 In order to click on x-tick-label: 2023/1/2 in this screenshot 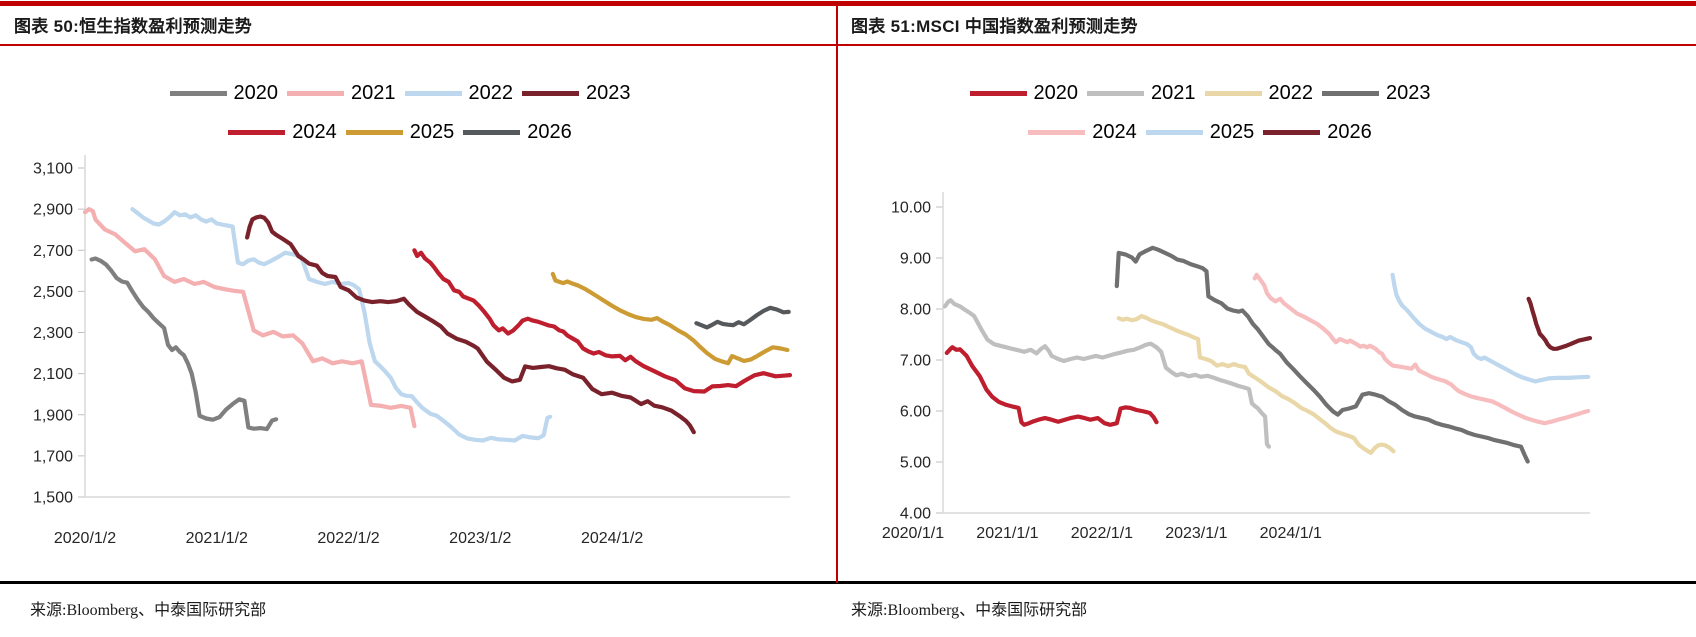, I will do `click(480, 538)`.